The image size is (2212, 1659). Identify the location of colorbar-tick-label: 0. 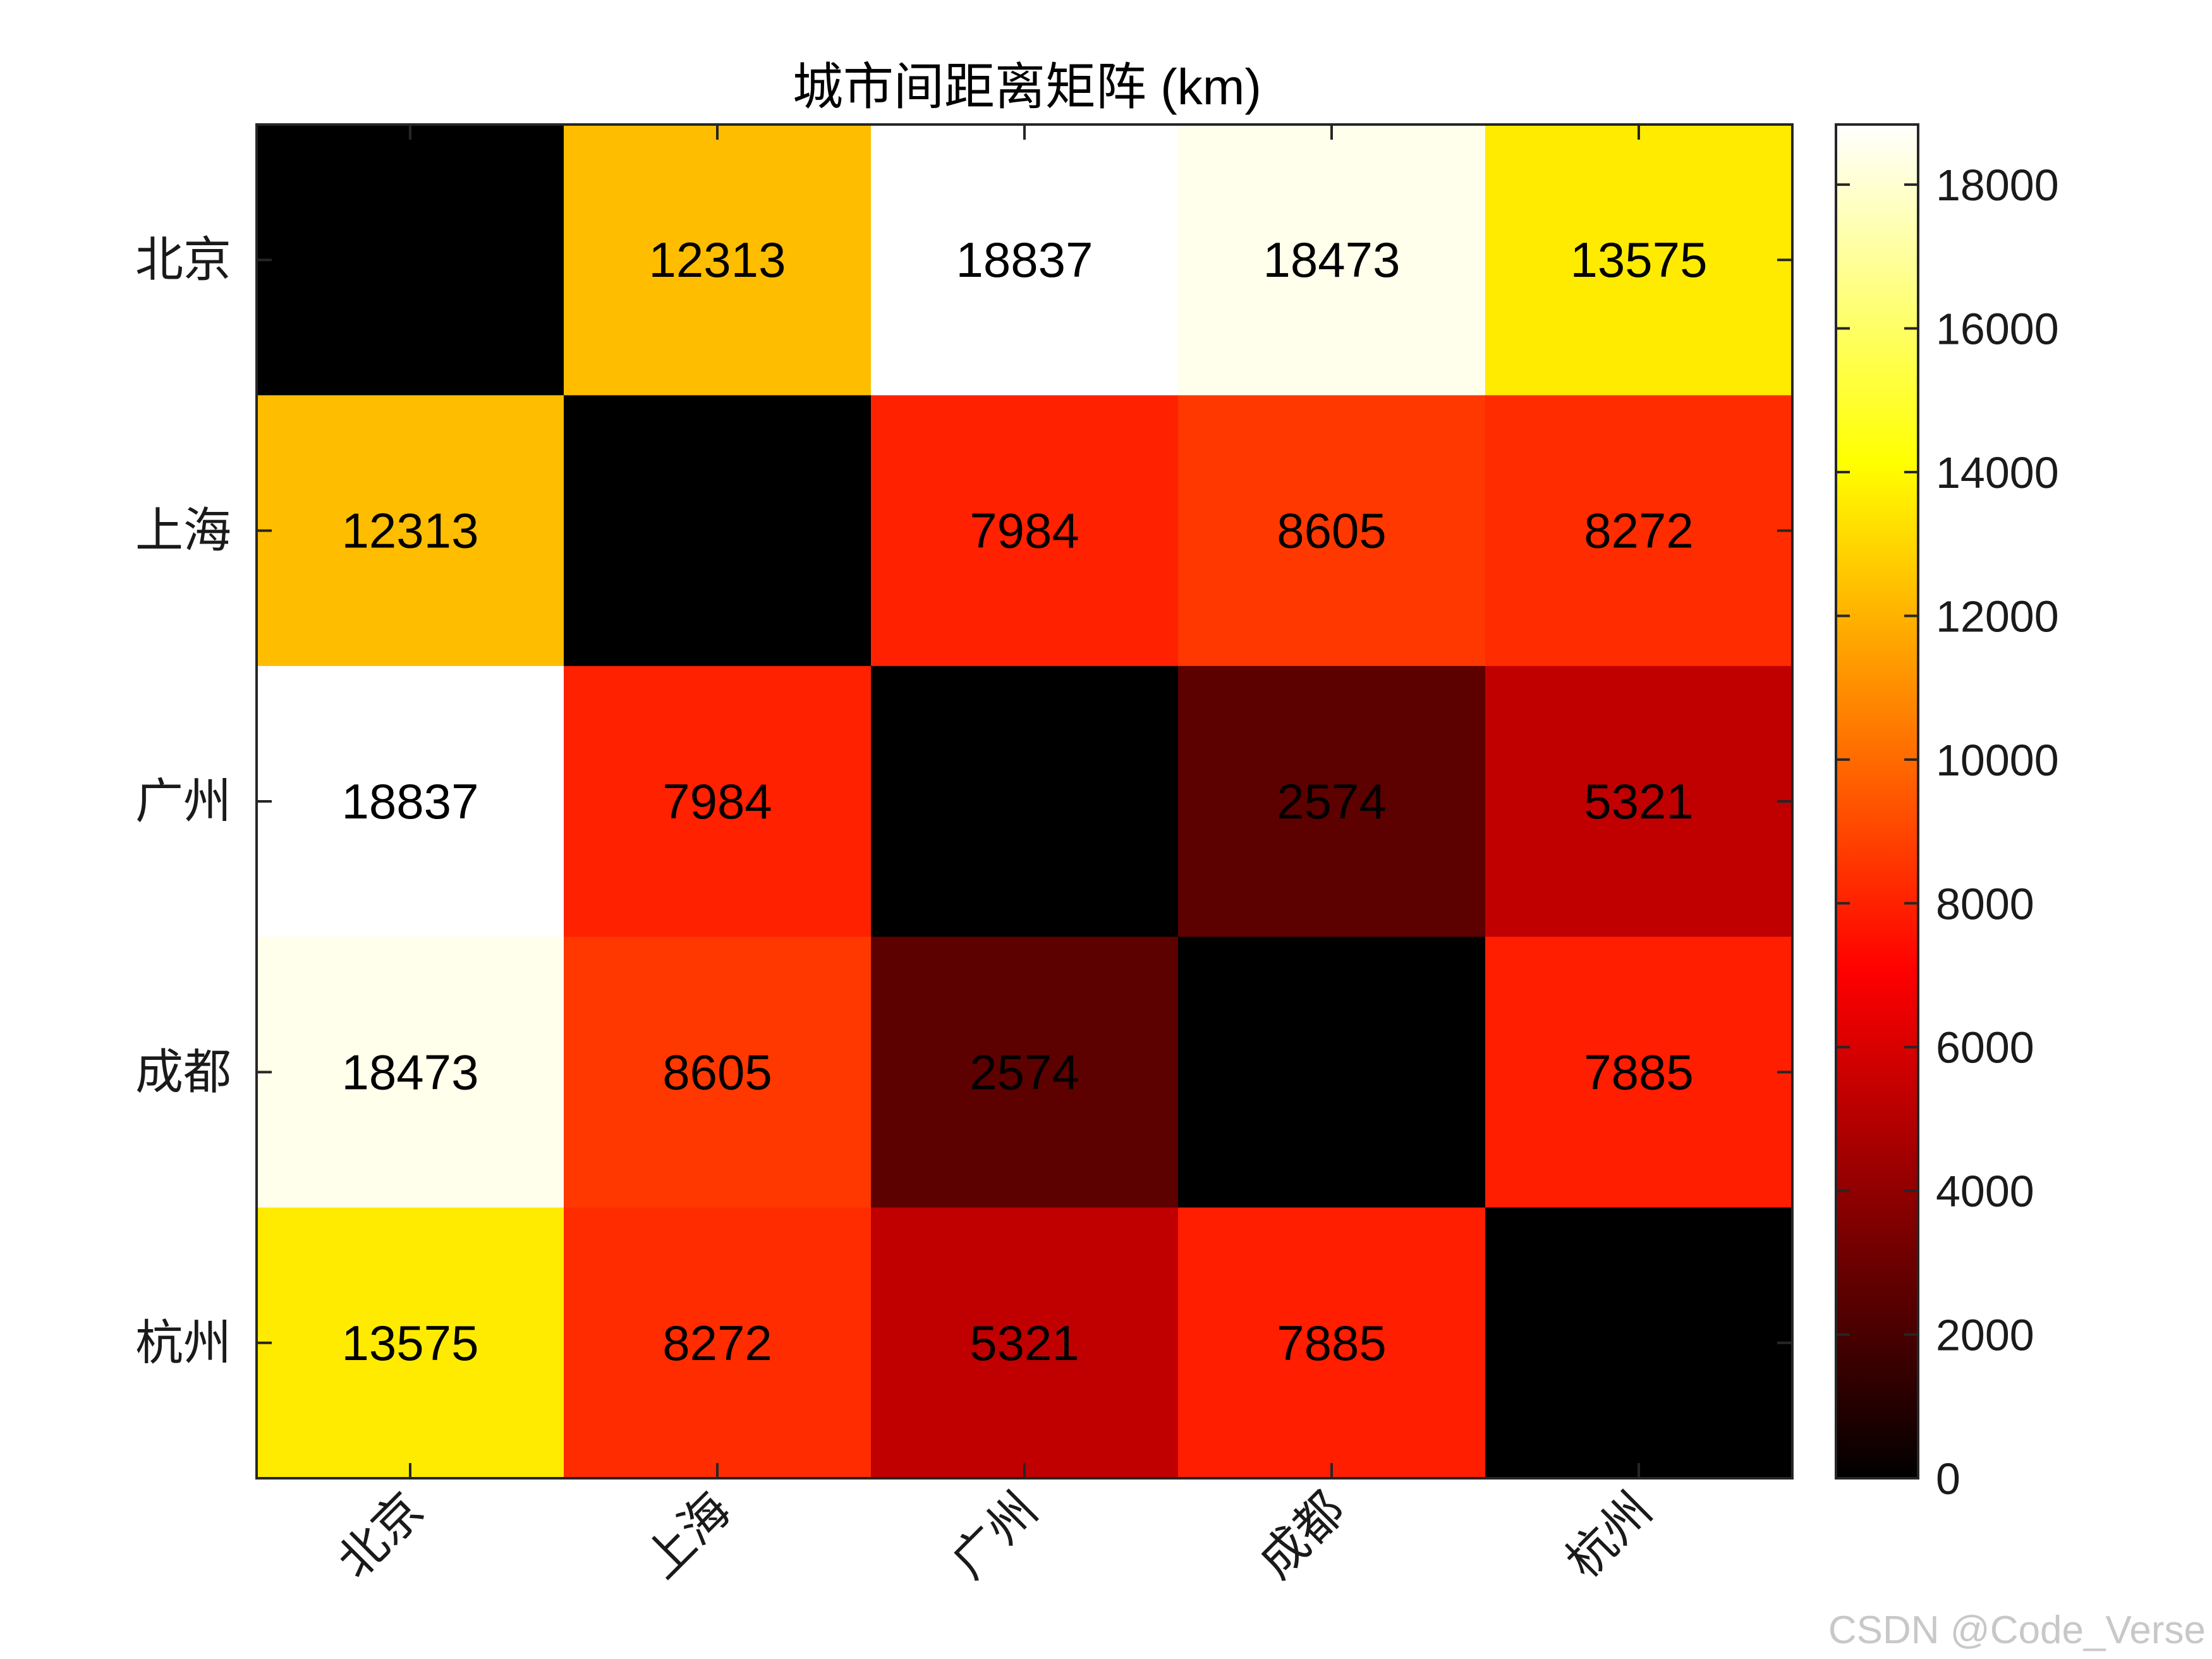
(1948, 1479).